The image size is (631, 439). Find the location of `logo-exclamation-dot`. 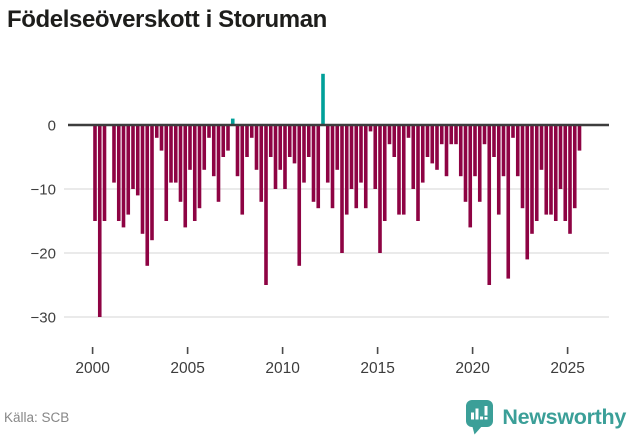

logo-exclamation-dot is located at coordinates (486, 418).